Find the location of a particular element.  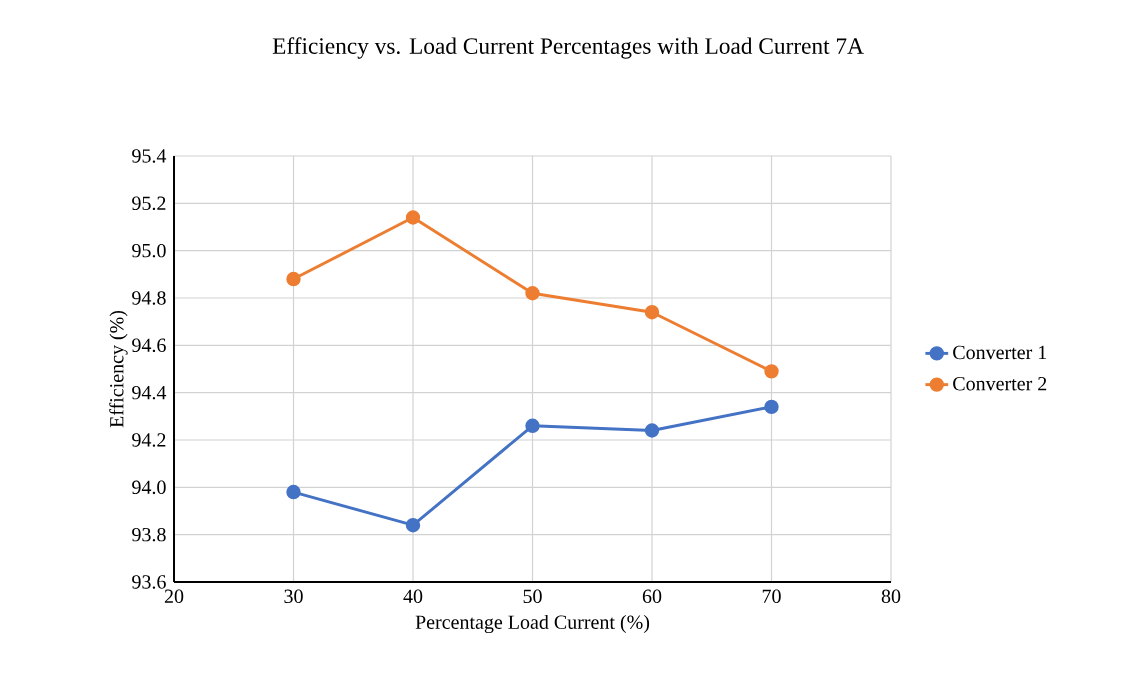

y-tick-label: 93.8 is located at coordinates (149, 534).